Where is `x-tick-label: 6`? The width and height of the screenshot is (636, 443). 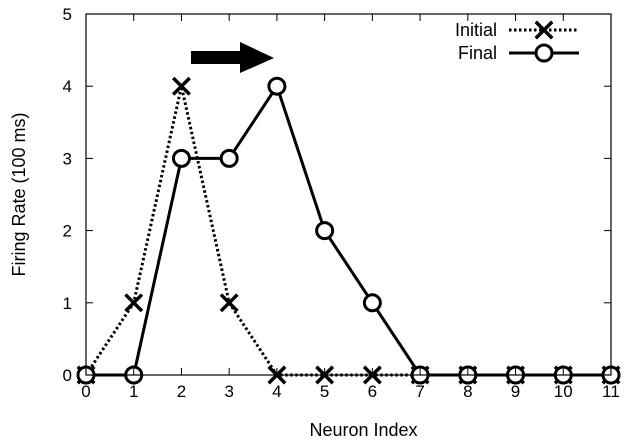
x-tick-label: 6 is located at coordinates (372, 391).